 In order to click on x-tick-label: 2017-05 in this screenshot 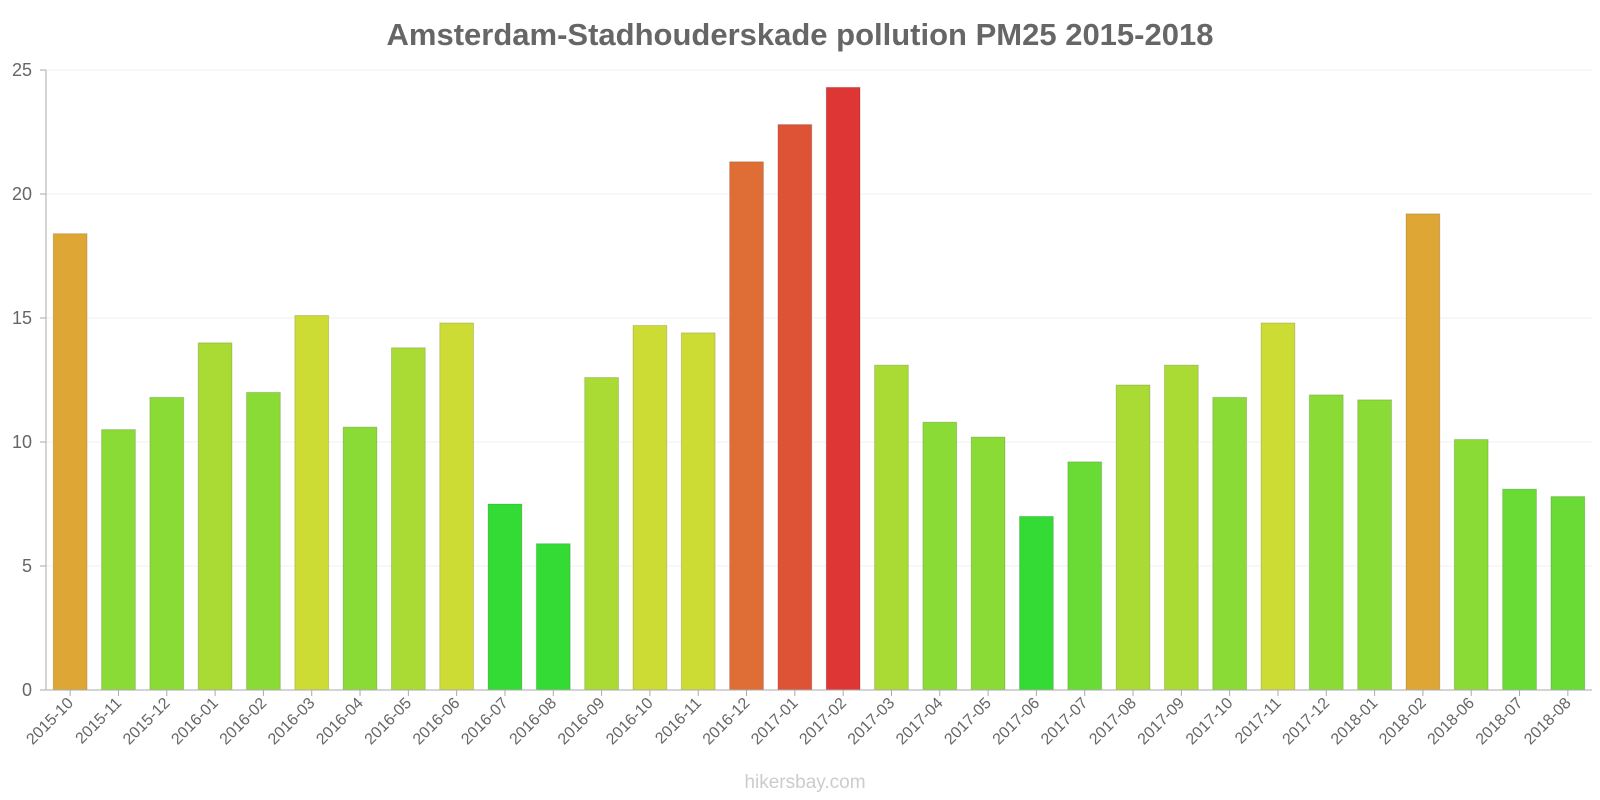, I will do `click(968, 722)`.